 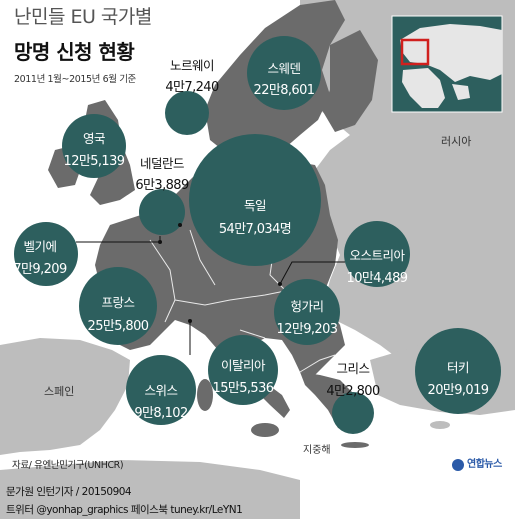 What do you see at coordinates (377, 278) in the screenshot?
I see `austria-value: 10만4,489` at bounding box center [377, 278].